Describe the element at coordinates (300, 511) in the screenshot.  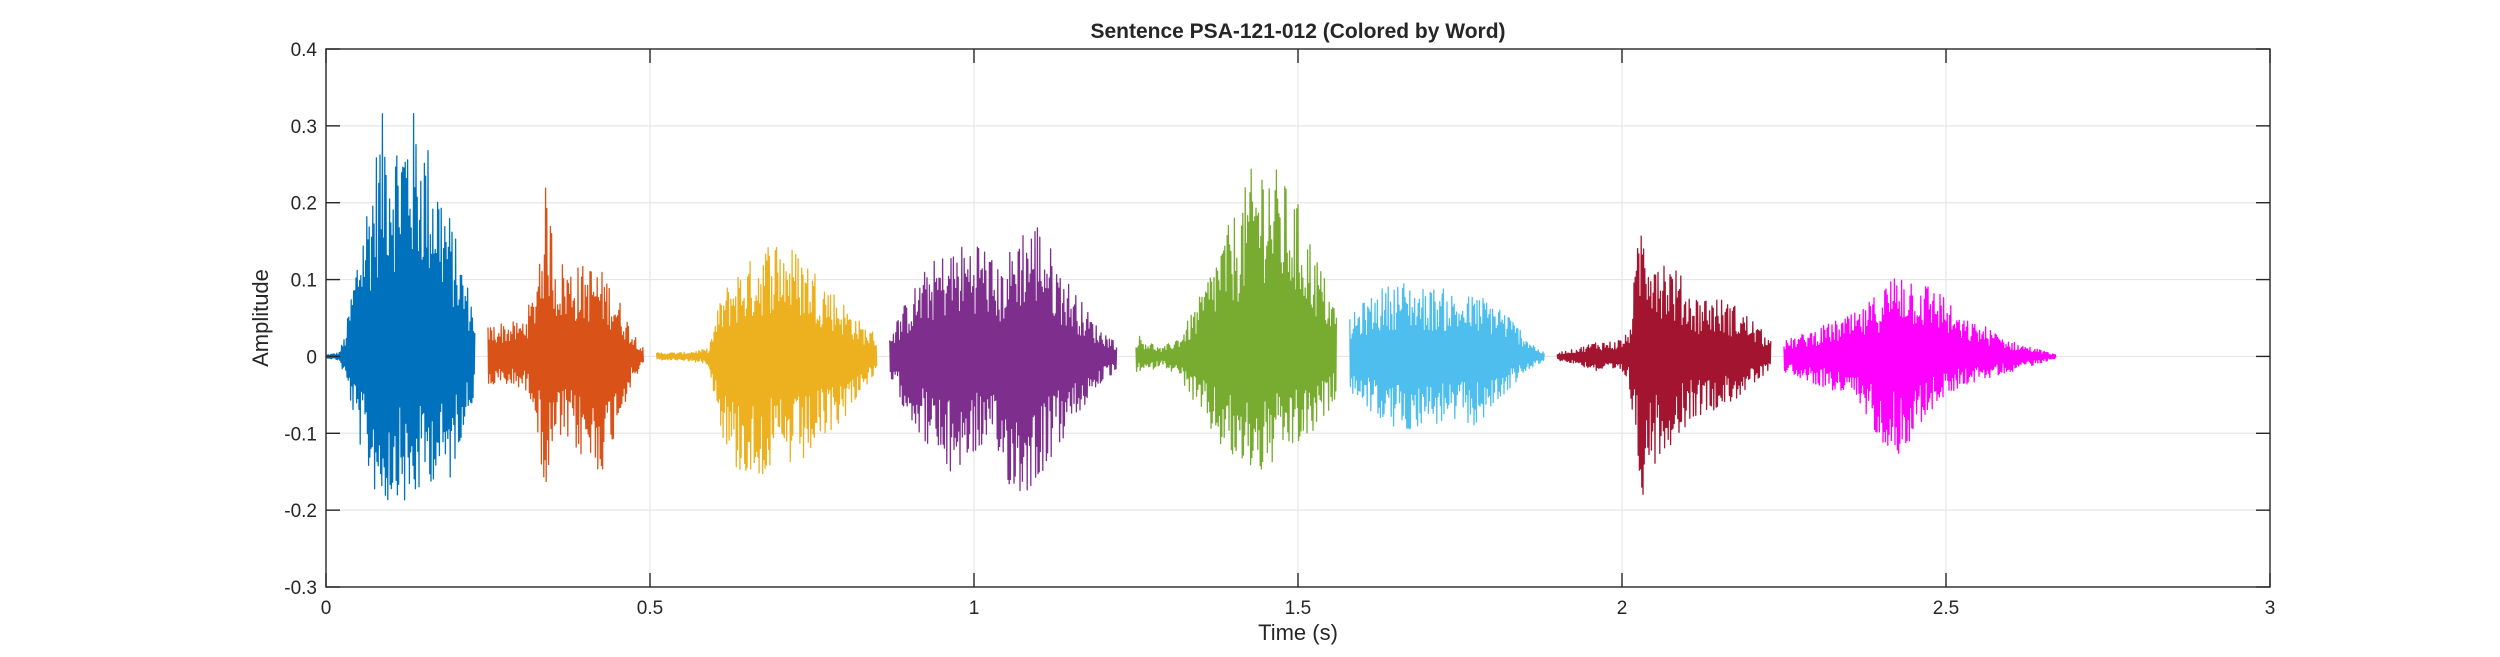
I see `y-tick-label: -0.2` at that location.